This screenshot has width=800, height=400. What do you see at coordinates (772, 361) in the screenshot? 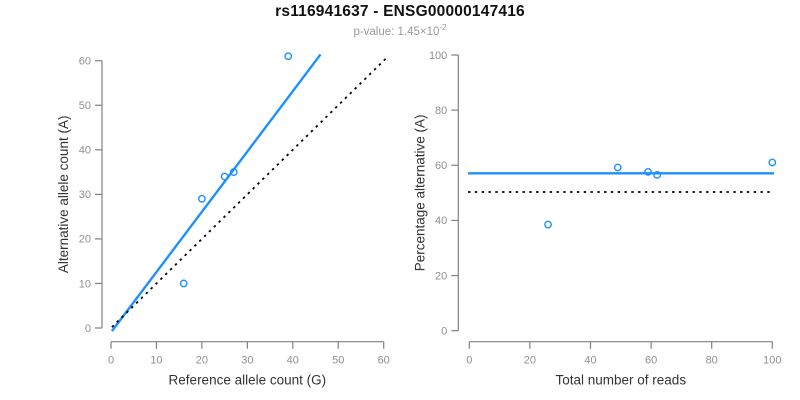
I see `x-tick-label: 100` at bounding box center [772, 361].